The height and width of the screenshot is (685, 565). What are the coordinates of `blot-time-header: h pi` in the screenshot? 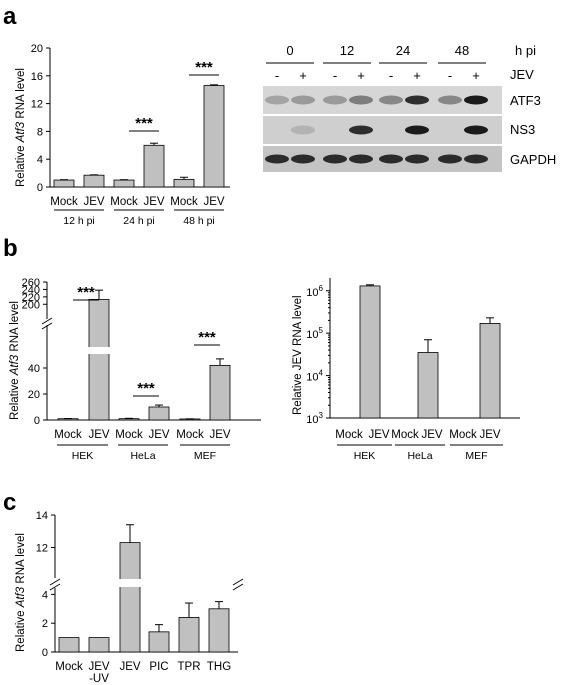 It's located at (525, 50).